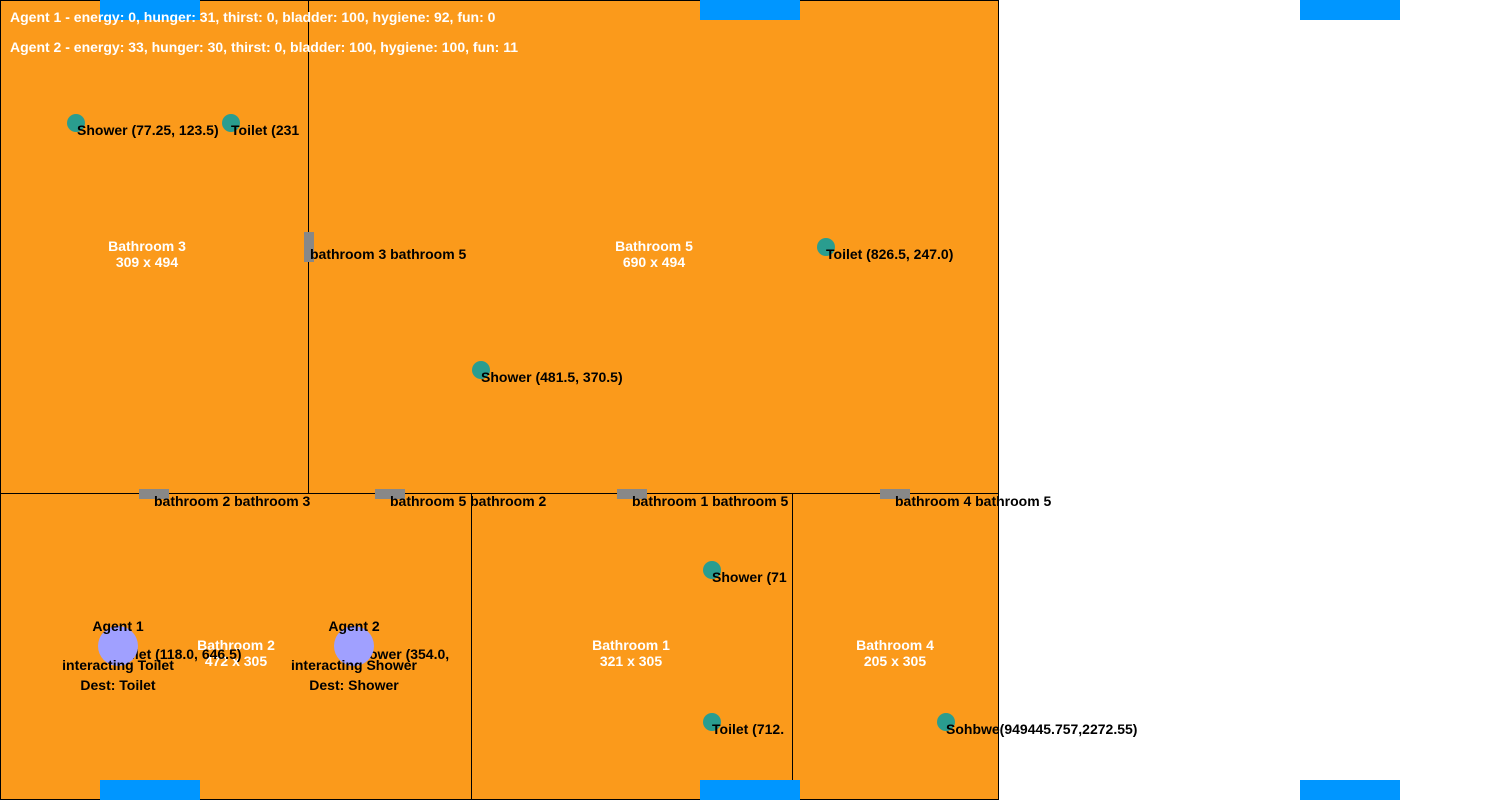 This screenshot has width=1500, height=800. I want to click on shower-toilet-object, so click(946, 722).